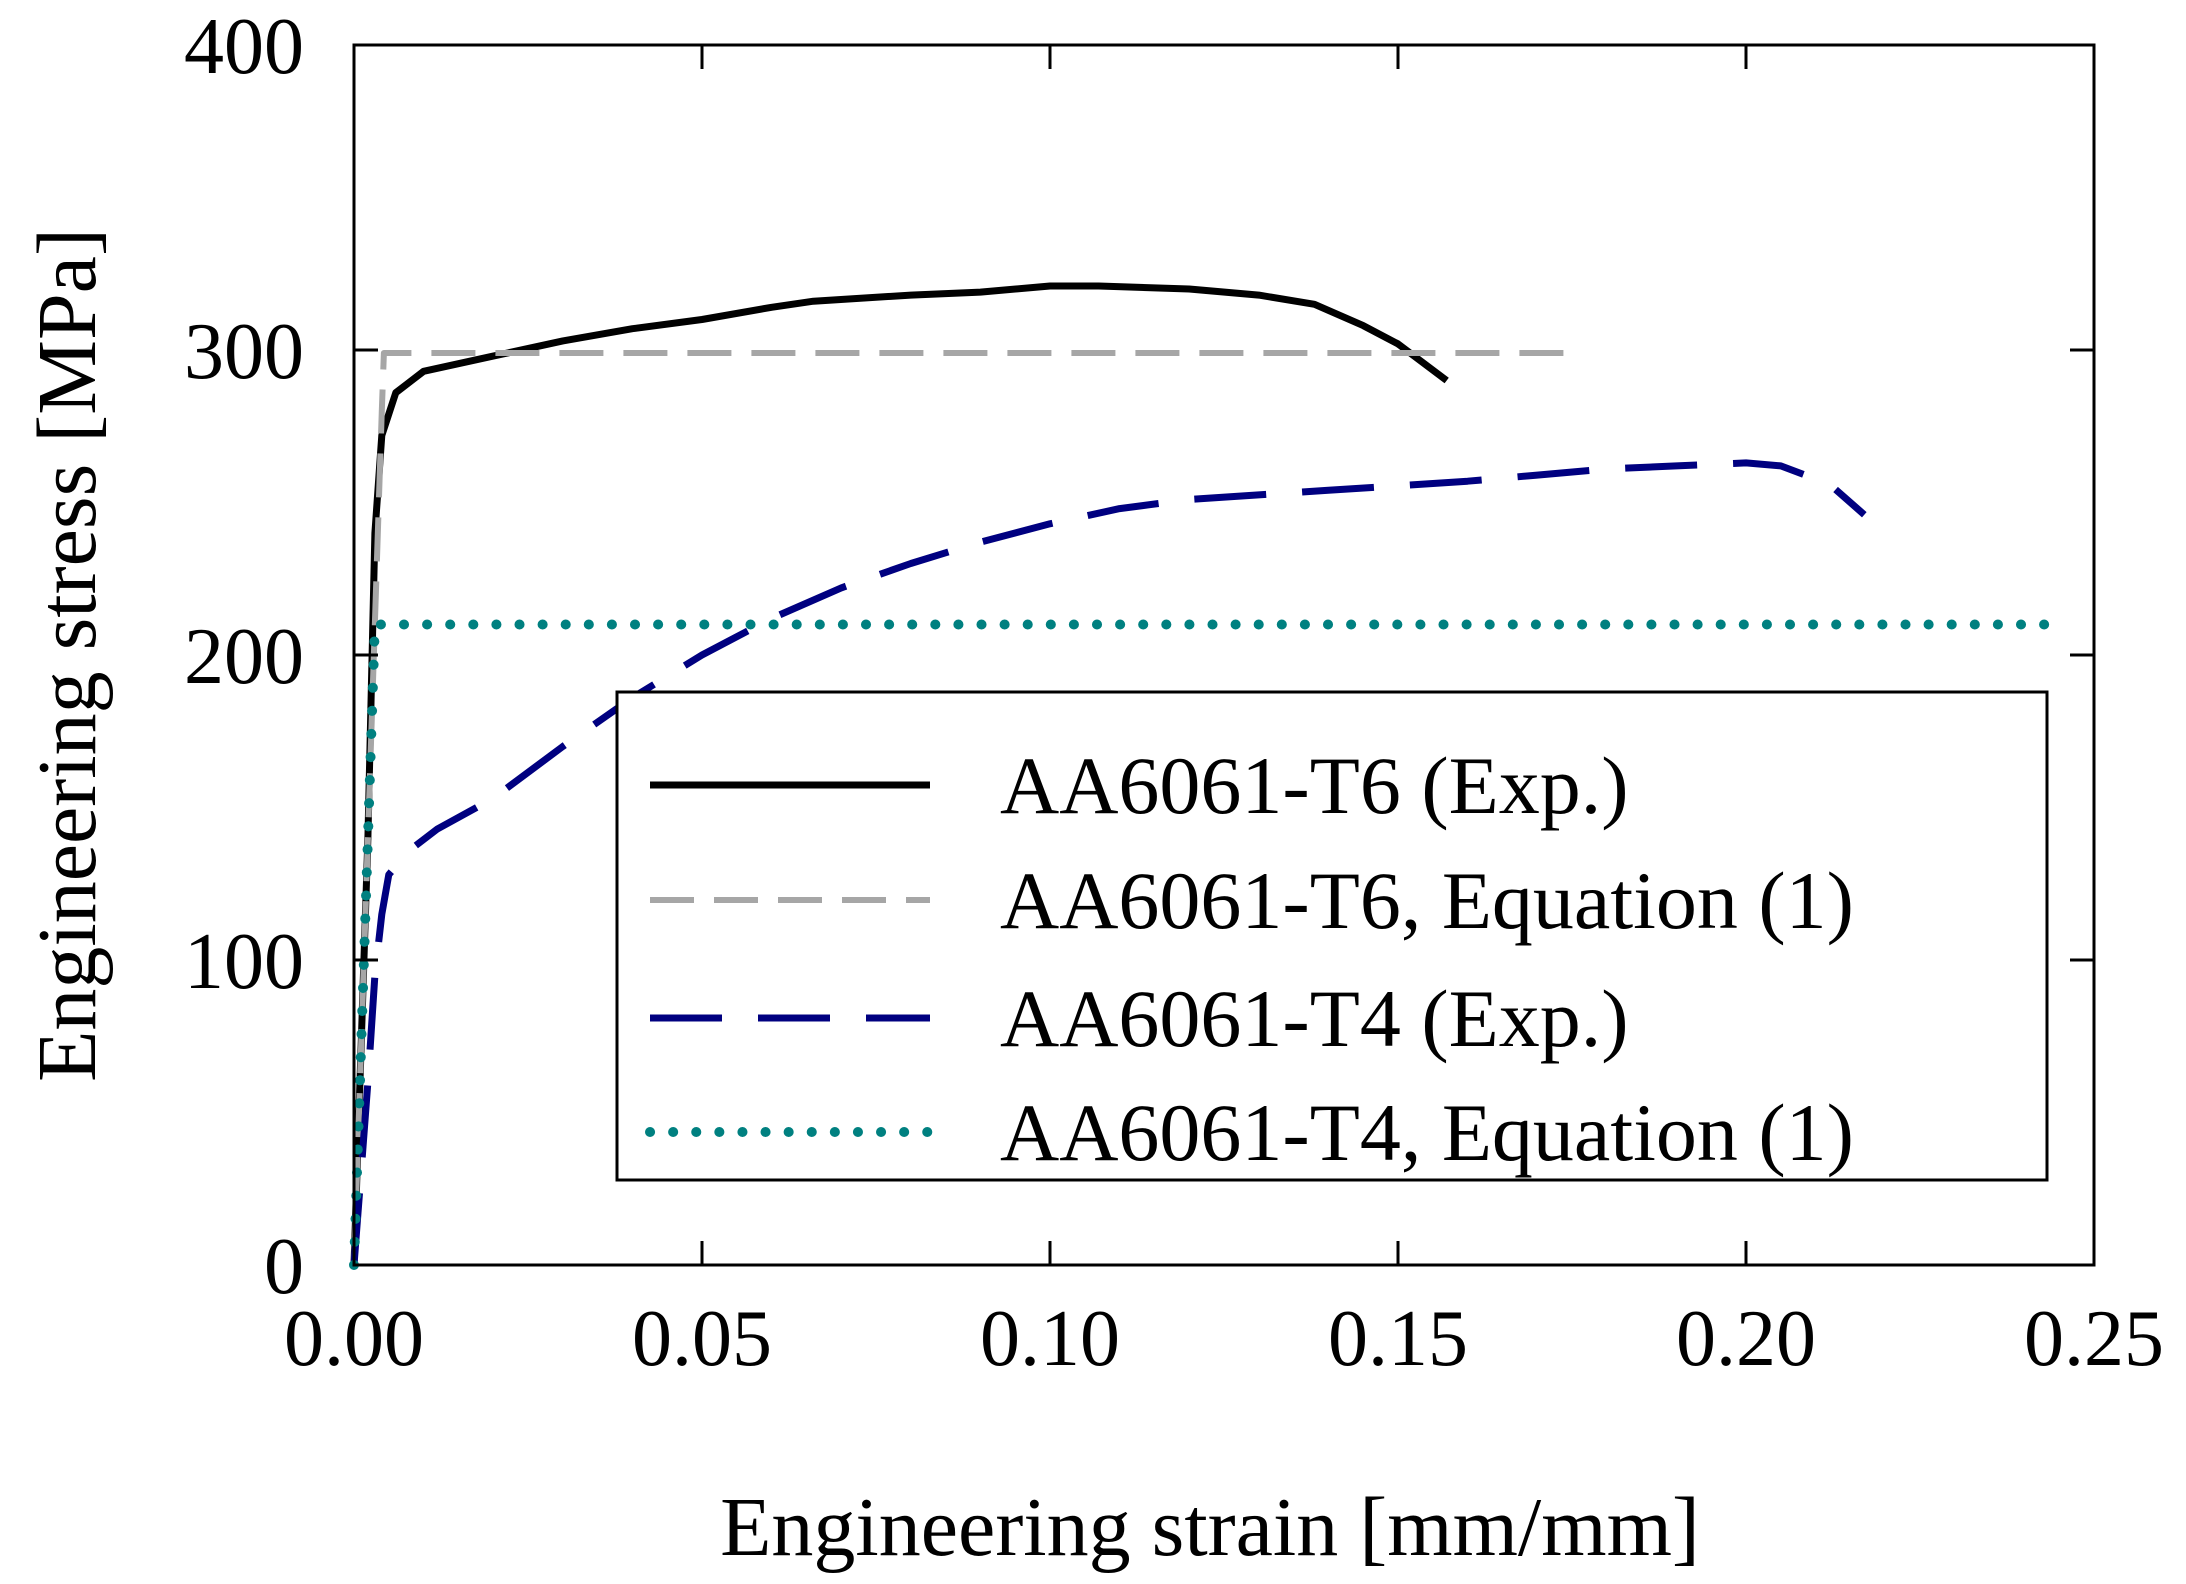 The height and width of the screenshot is (1584, 2186). What do you see at coordinates (1746, 1339) in the screenshot?
I see `x-tick-label: 0.20` at bounding box center [1746, 1339].